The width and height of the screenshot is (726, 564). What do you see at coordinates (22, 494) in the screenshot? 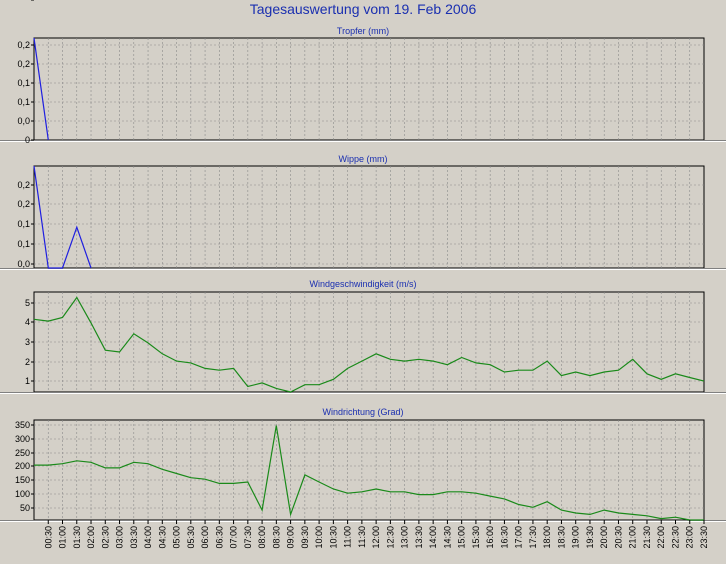
I see `y-tick-label: 100` at bounding box center [22, 494].